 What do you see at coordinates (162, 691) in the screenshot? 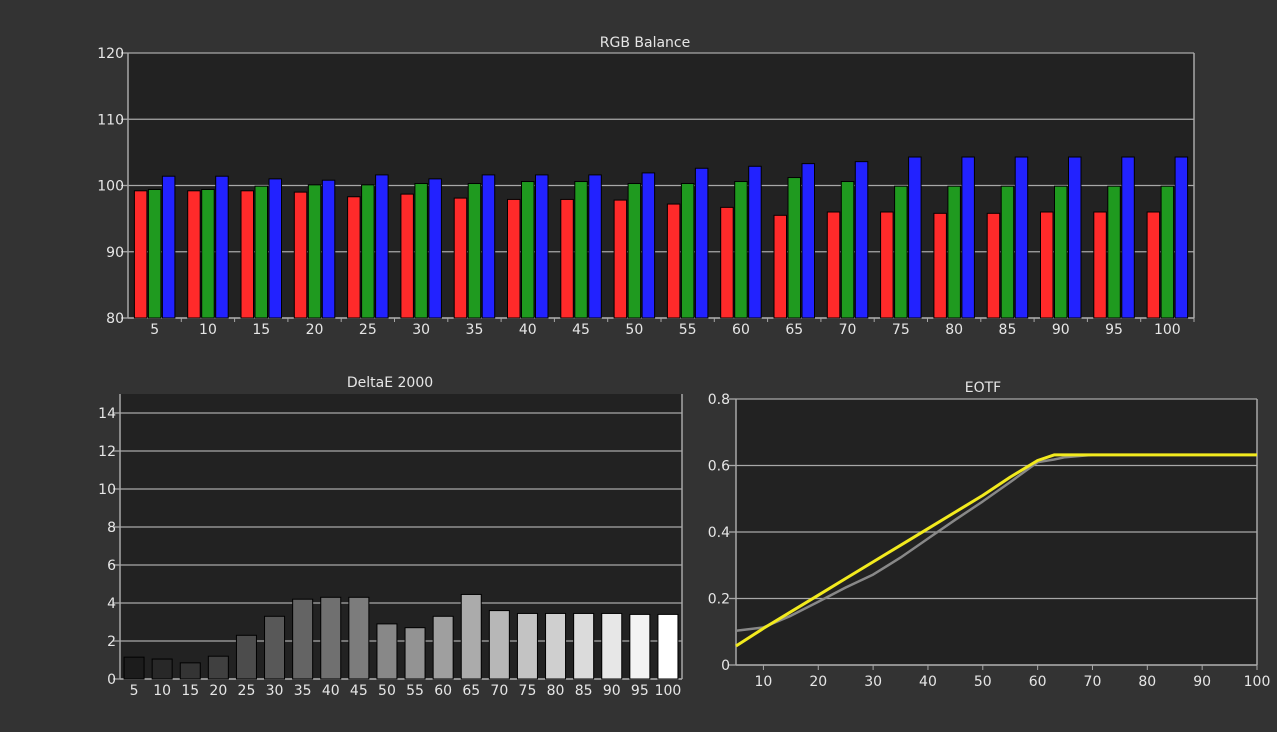
I see `deltae-x-tick-label: 10` at bounding box center [162, 691].